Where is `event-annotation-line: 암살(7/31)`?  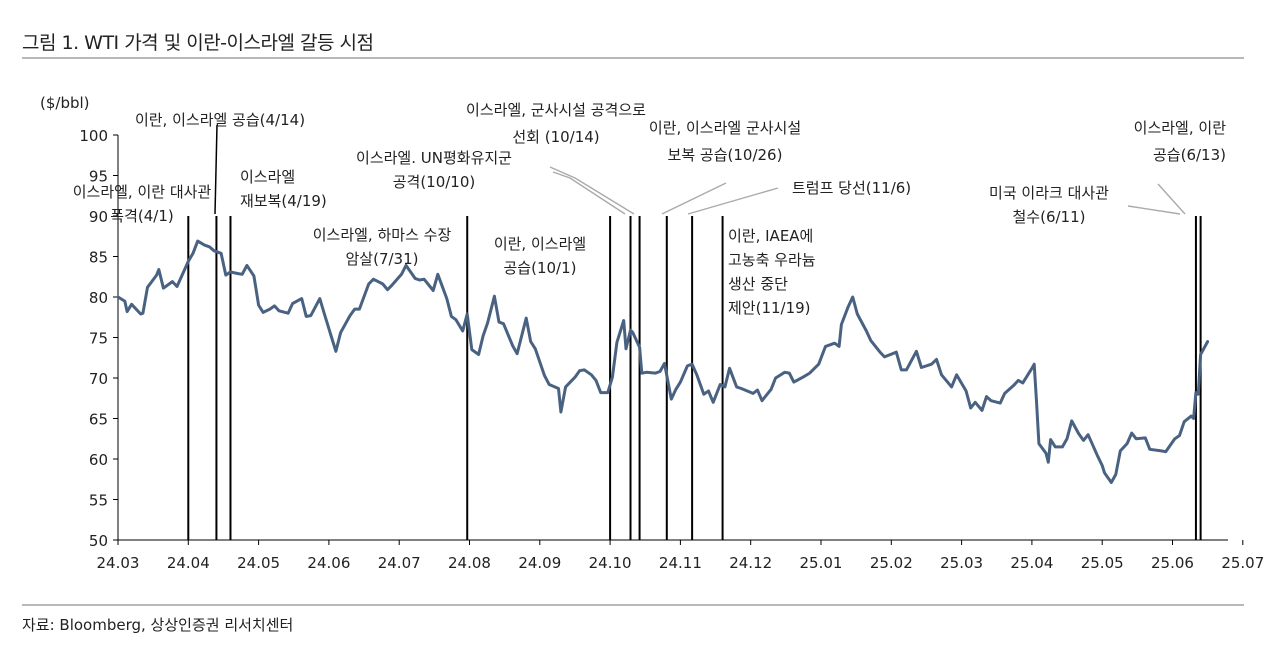 event-annotation-line: 암살(7/31) is located at coordinates (382, 259).